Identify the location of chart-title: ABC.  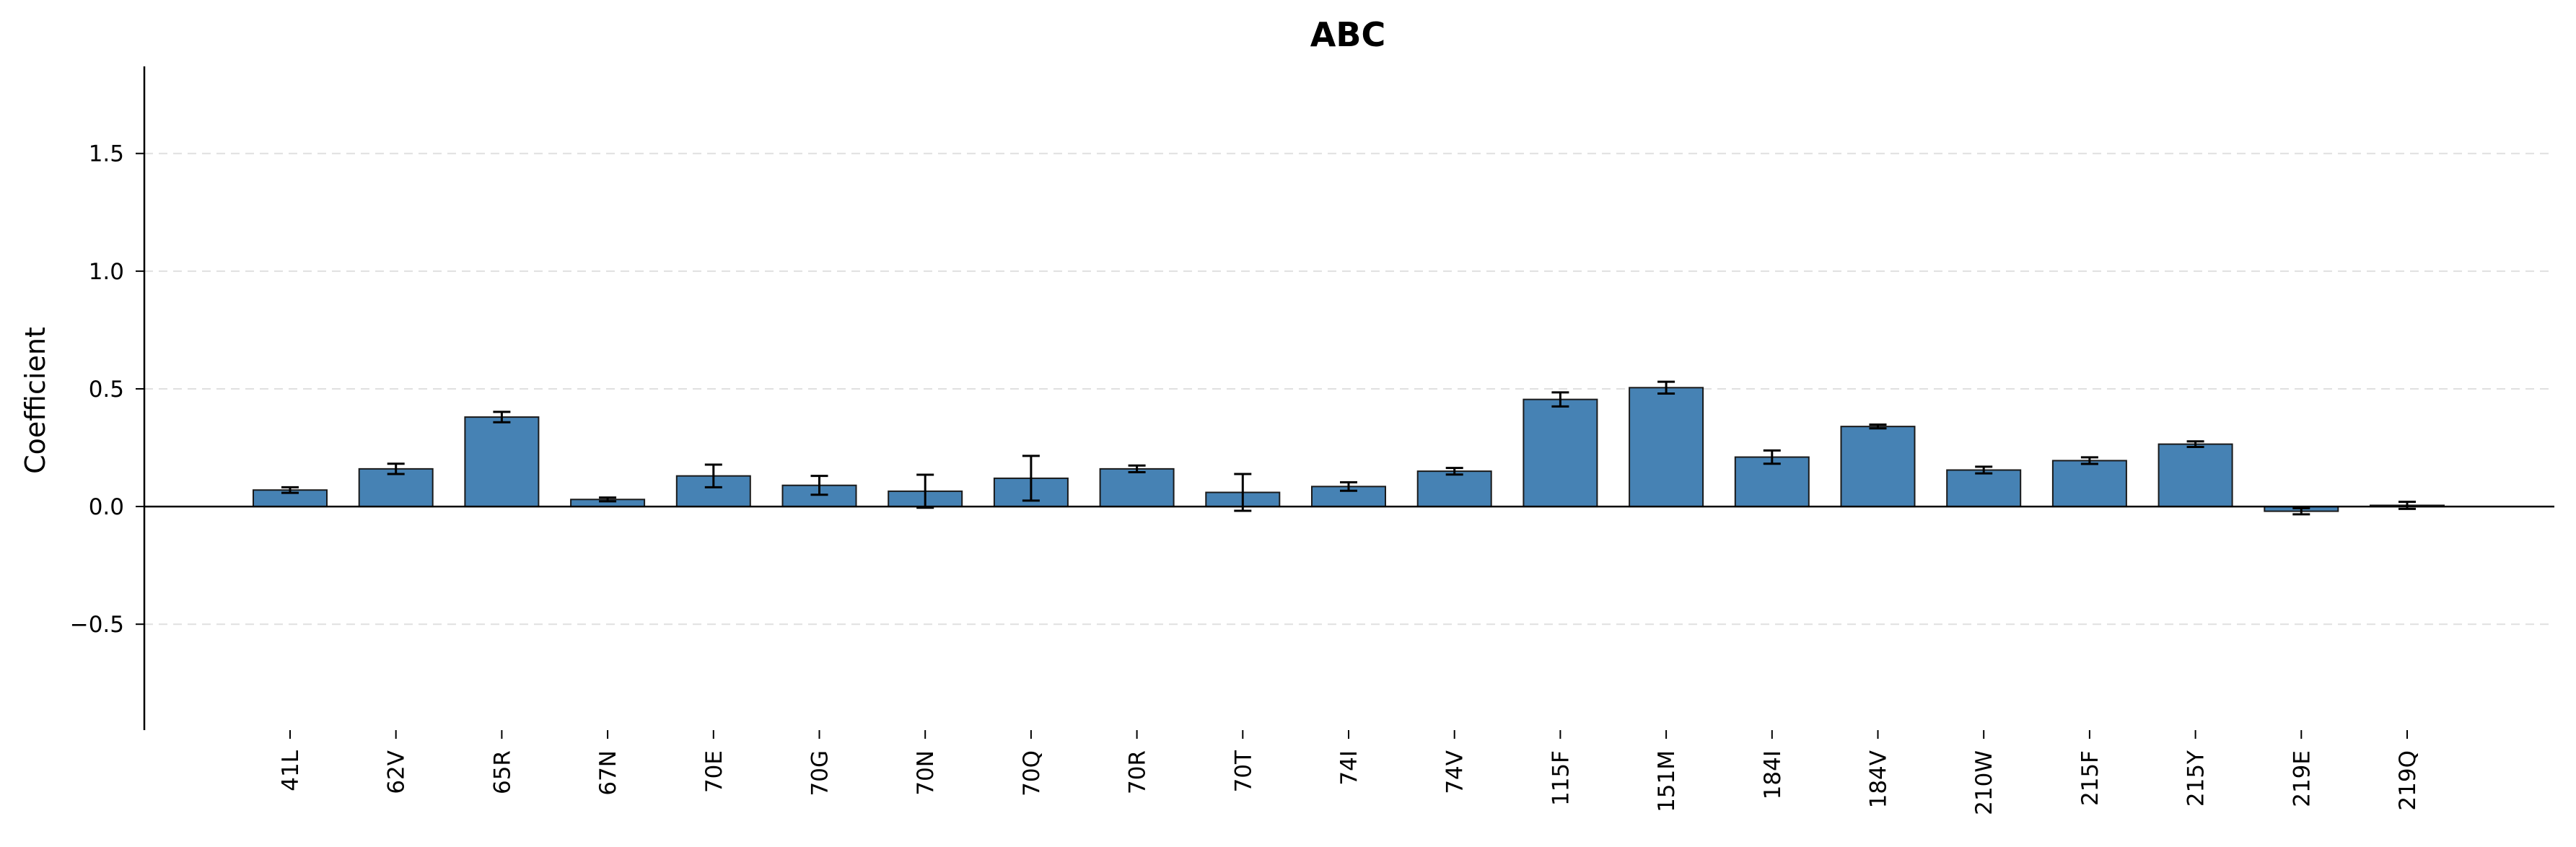
(1347, 34).